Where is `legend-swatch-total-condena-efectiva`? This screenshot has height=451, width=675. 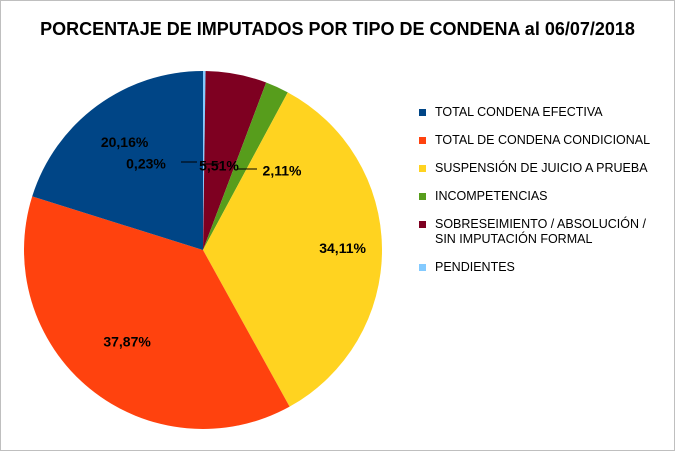 legend-swatch-total-condena-efectiva is located at coordinates (422, 112).